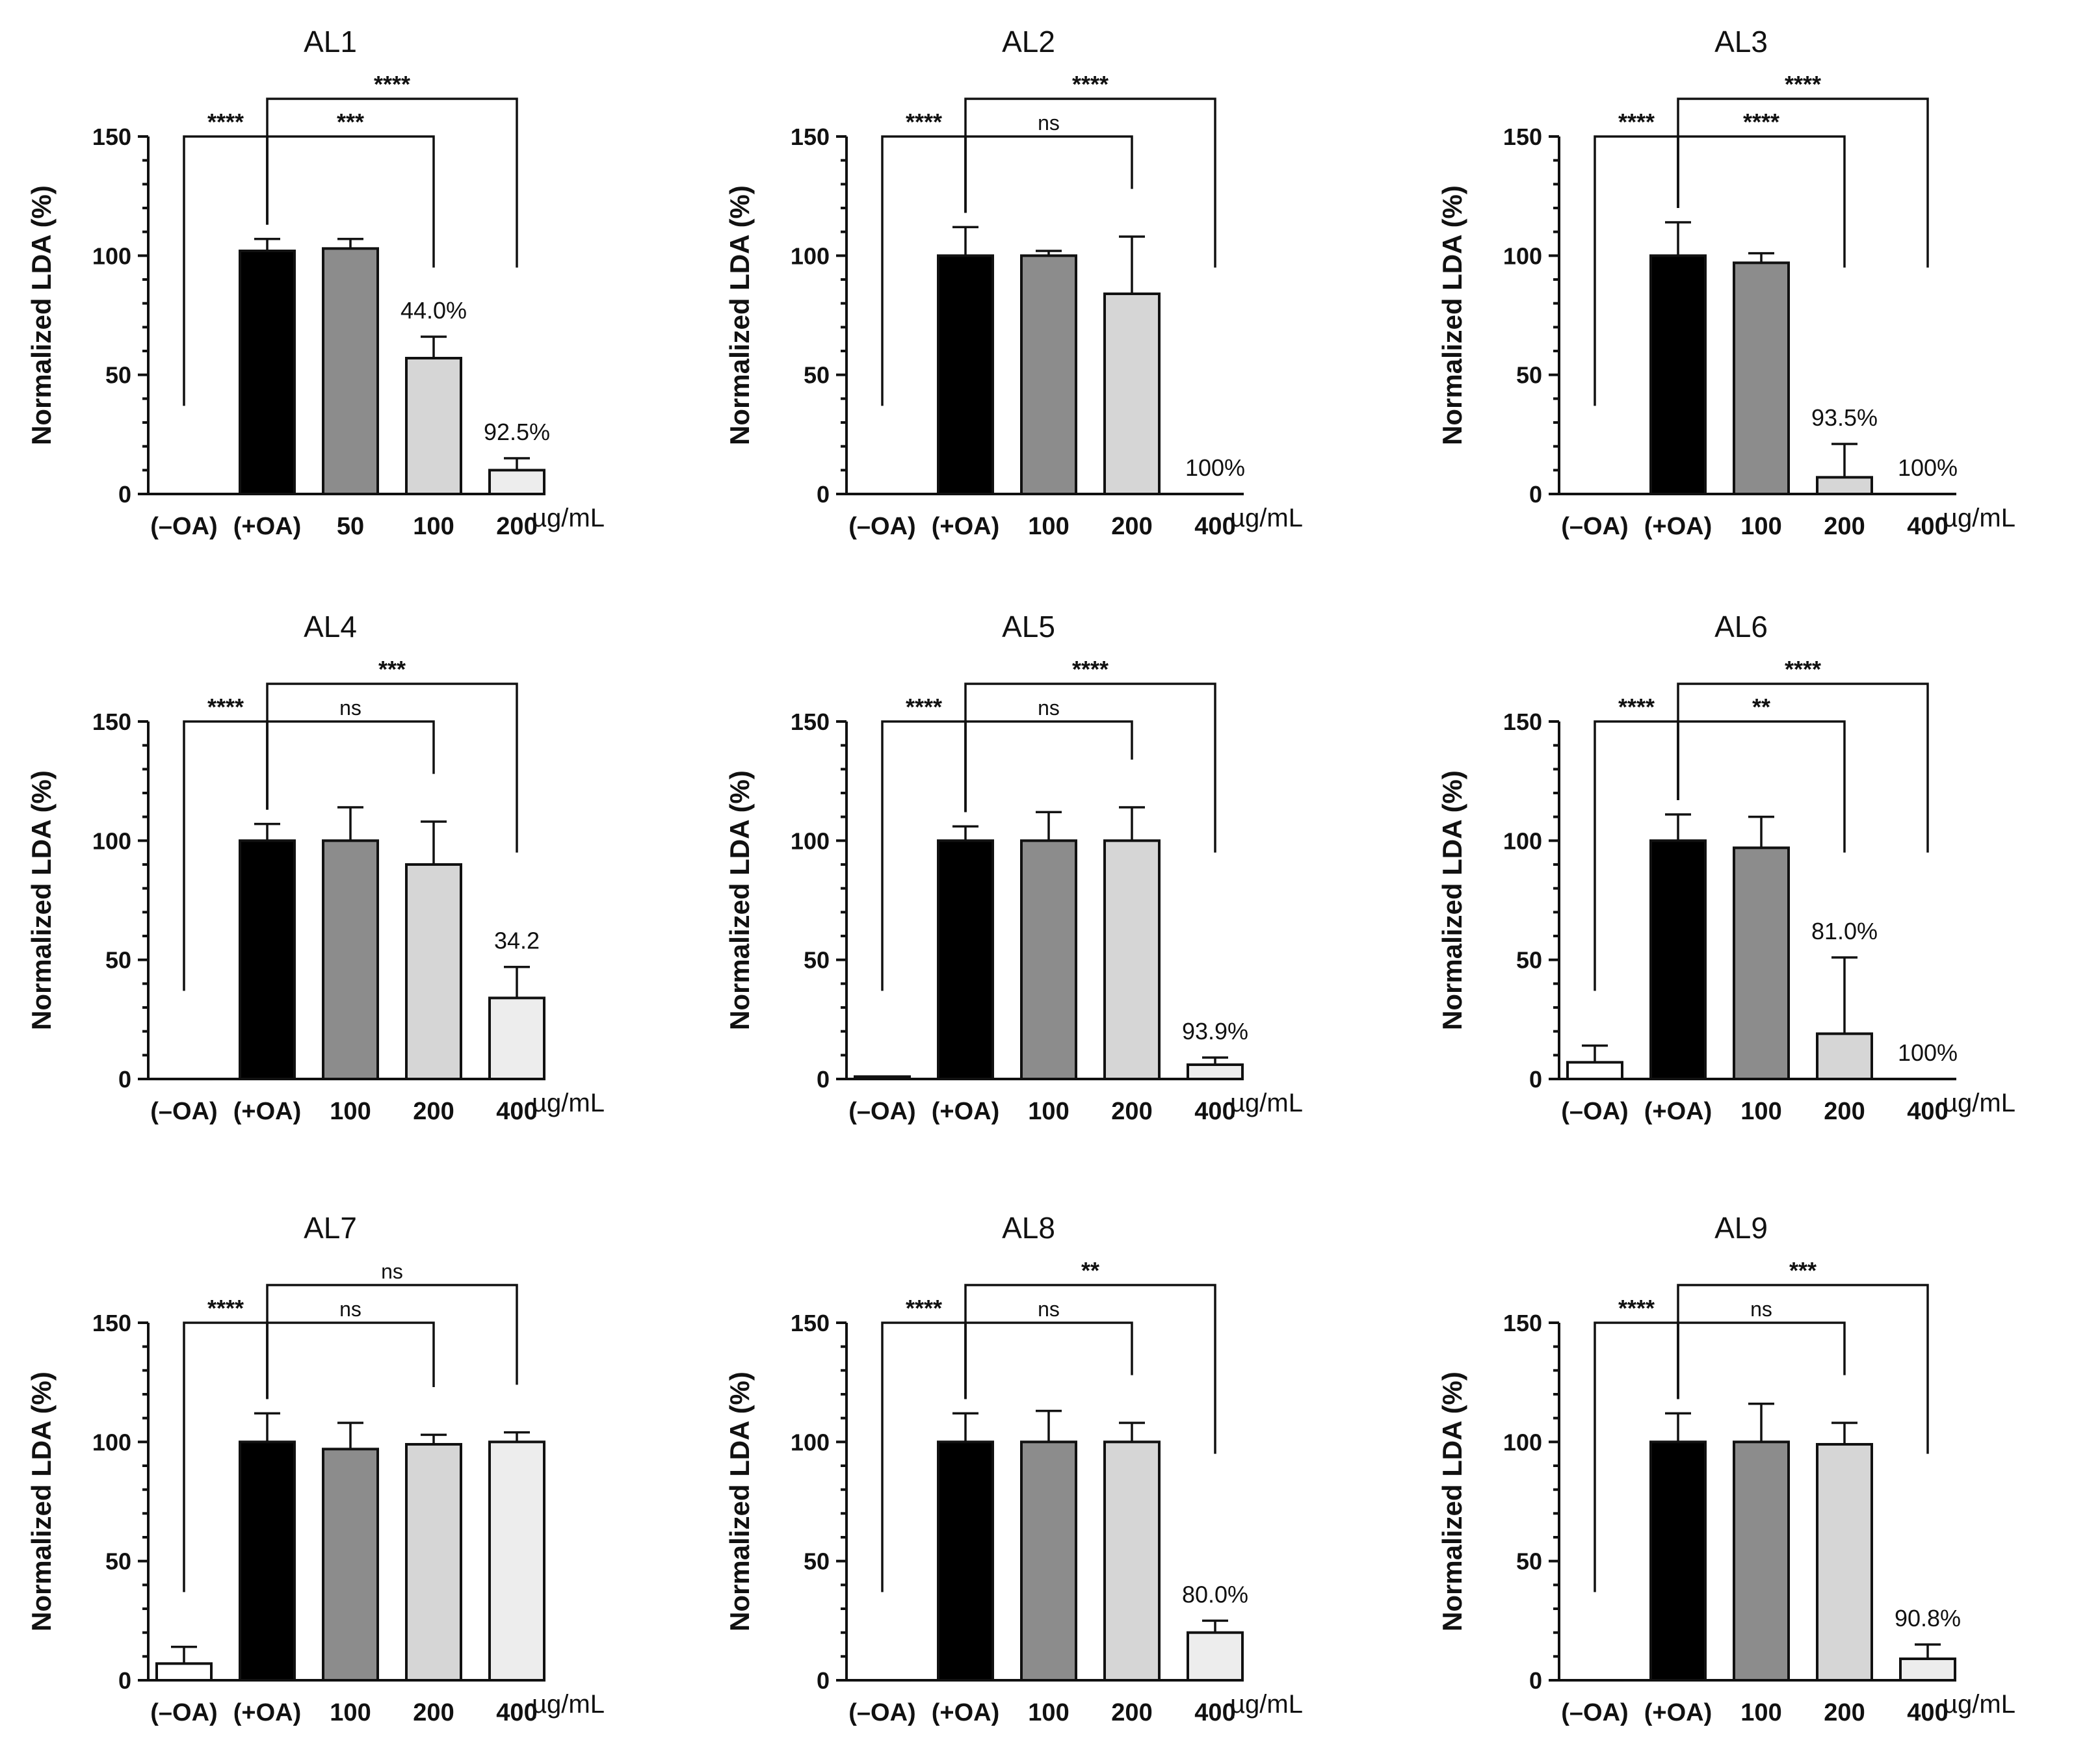 The image size is (2100, 1742). What do you see at coordinates (330, 627) in the screenshot?
I see `chart-title: AL4` at bounding box center [330, 627].